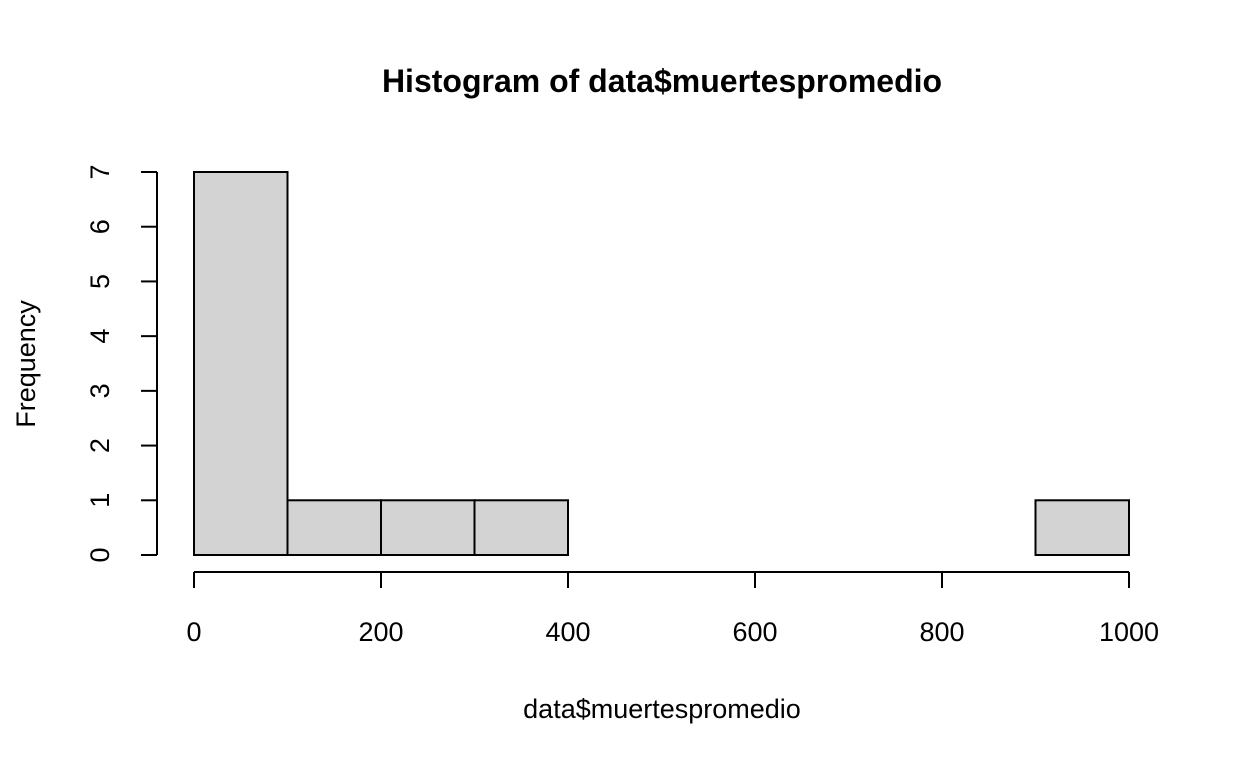  I want to click on y-tick-label: 6, so click(100, 226).